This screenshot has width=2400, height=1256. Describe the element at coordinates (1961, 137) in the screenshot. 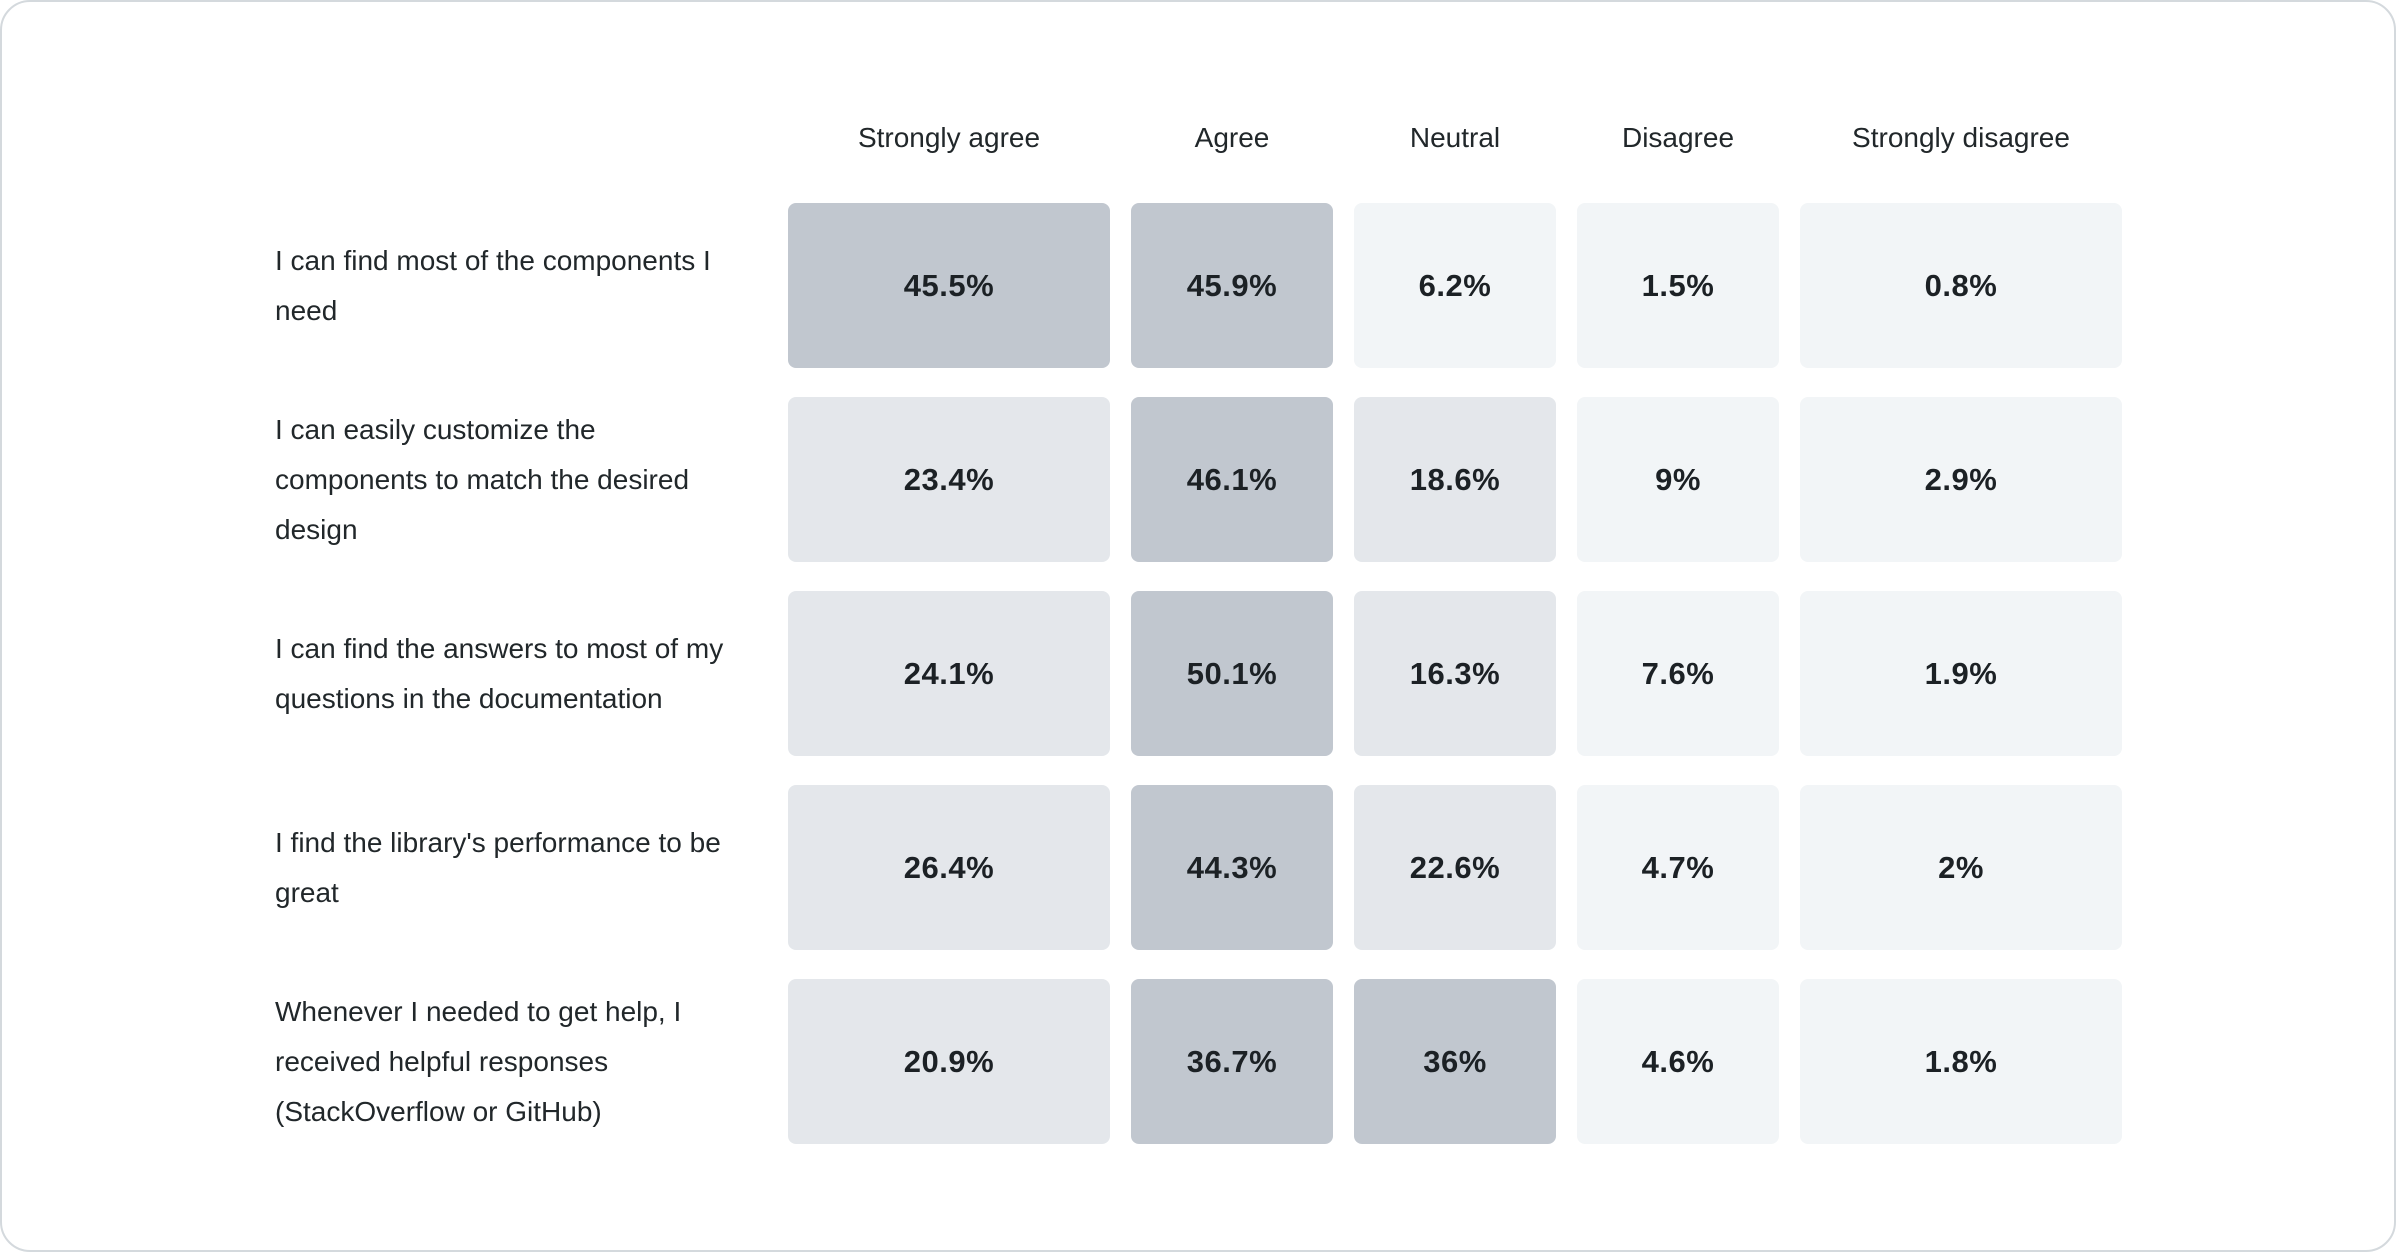

I see `column-header: Strongly disagree` at that location.